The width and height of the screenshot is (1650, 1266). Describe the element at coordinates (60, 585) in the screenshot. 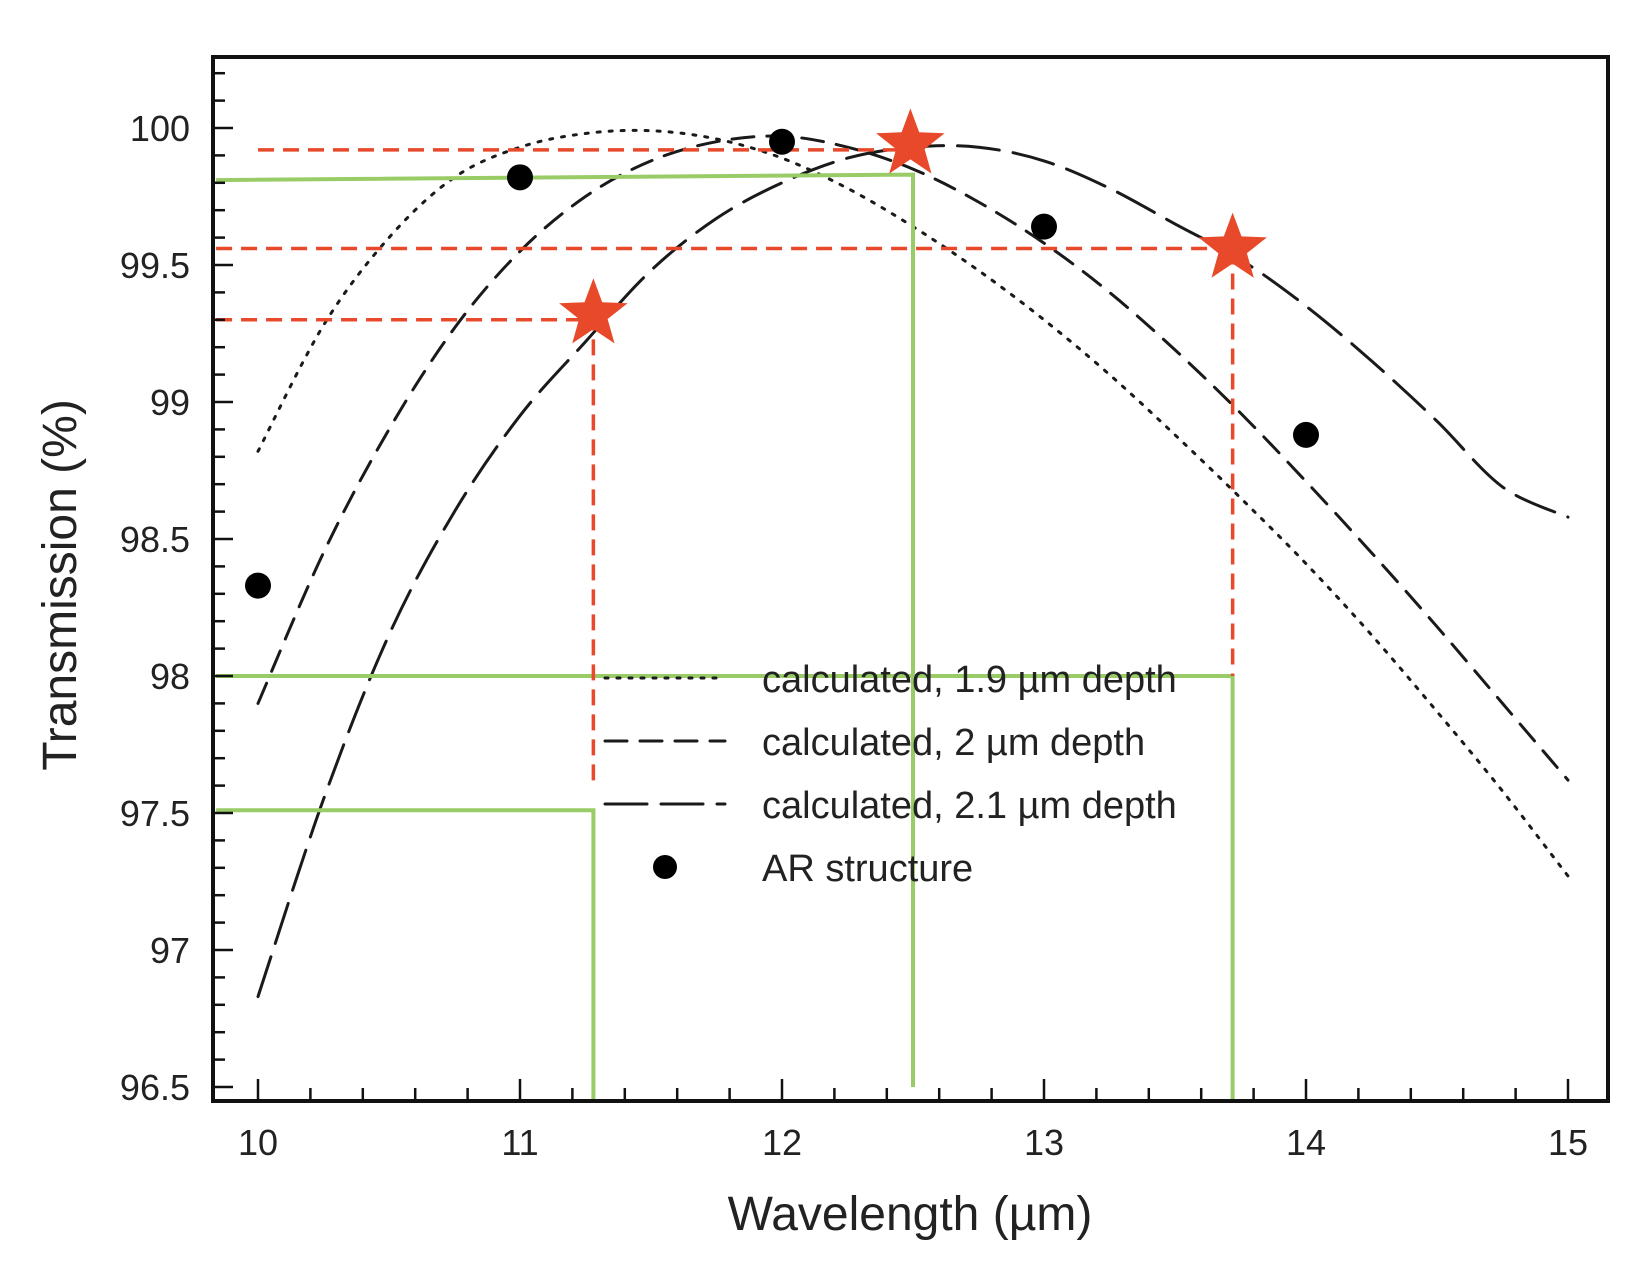

I see `y-axis-title: Transmission (%)` at that location.